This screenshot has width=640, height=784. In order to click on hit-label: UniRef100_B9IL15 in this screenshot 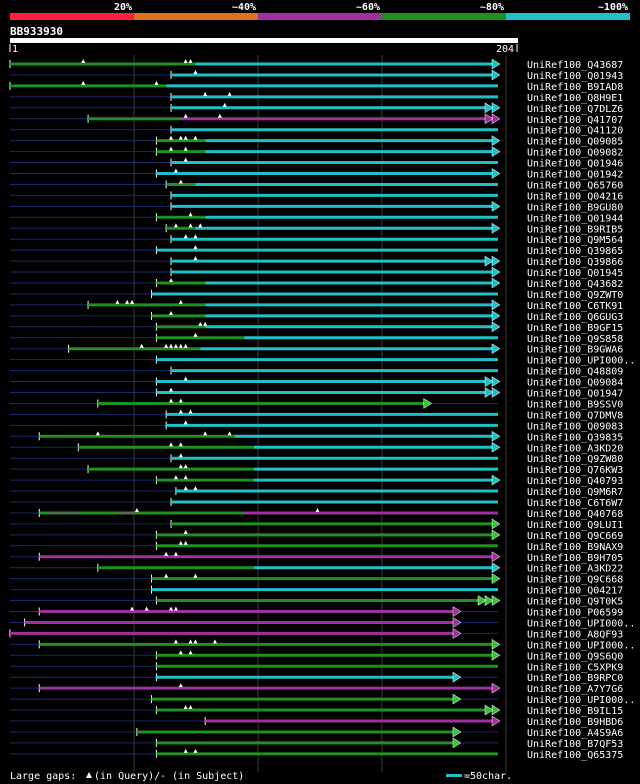, I will do `click(575, 711)`.